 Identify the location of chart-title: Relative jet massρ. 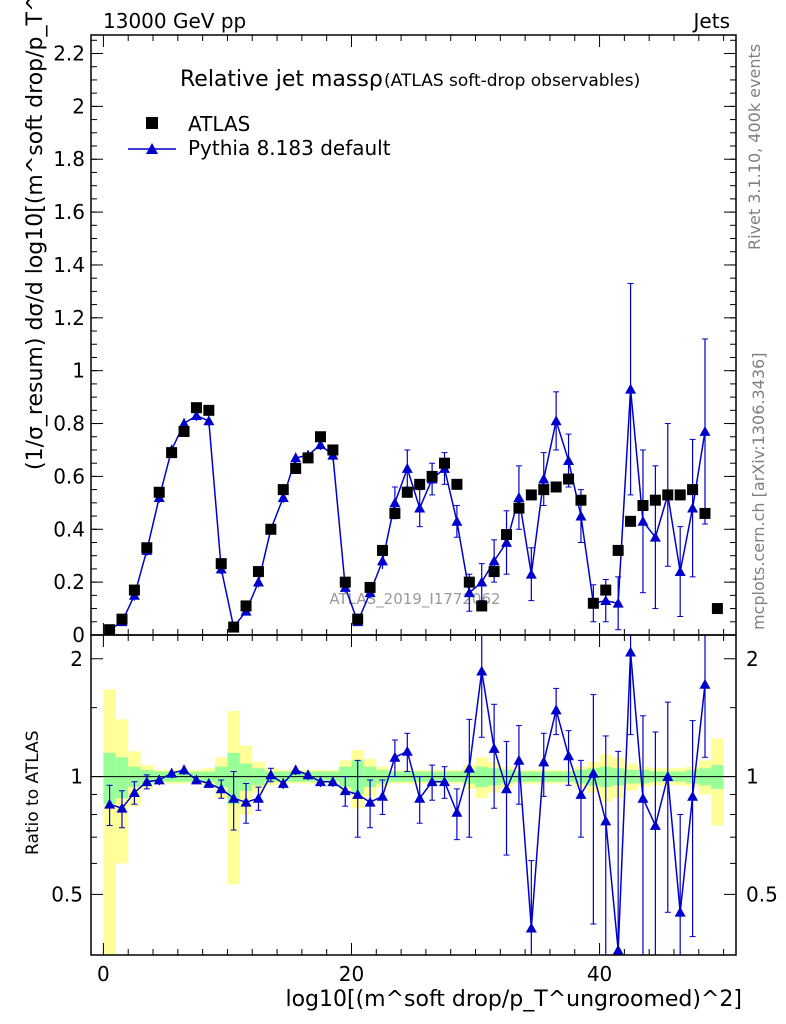
(281, 79).